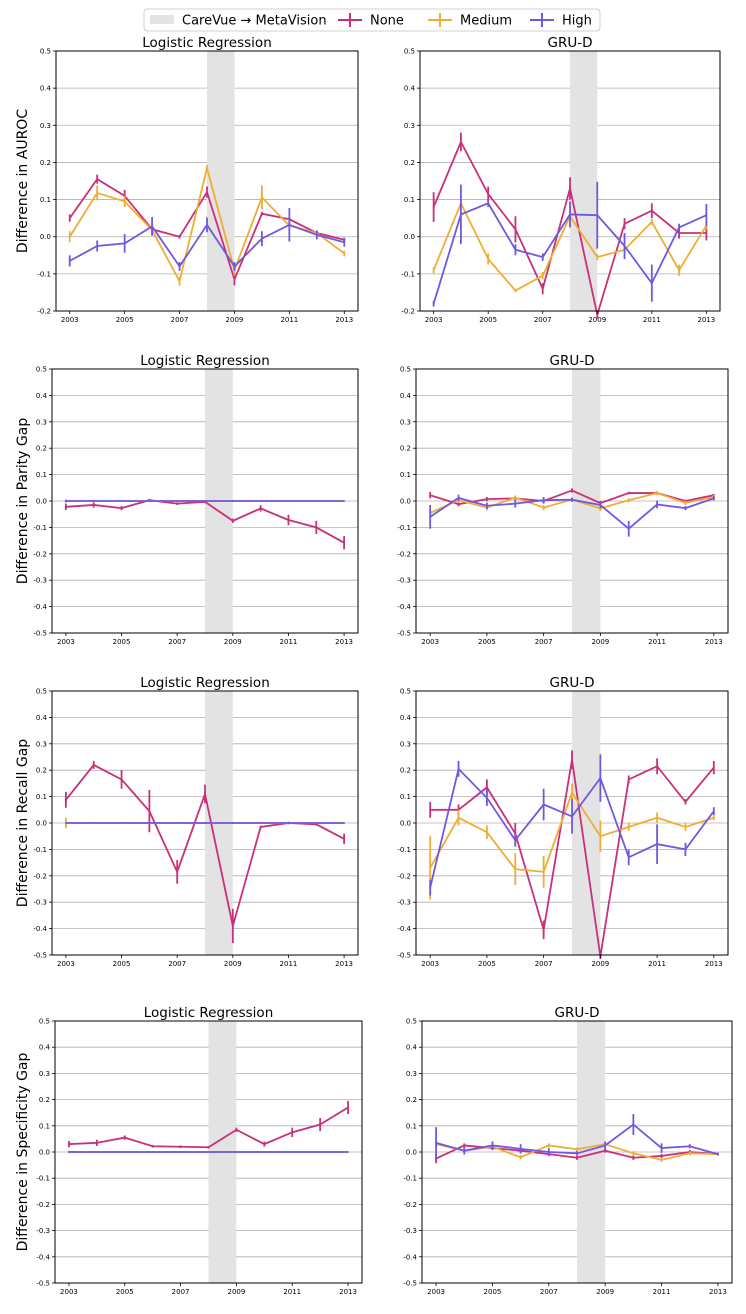 The width and height of the screenshot is (746, 1314). I want to click on transition-band, so click(584, 181).